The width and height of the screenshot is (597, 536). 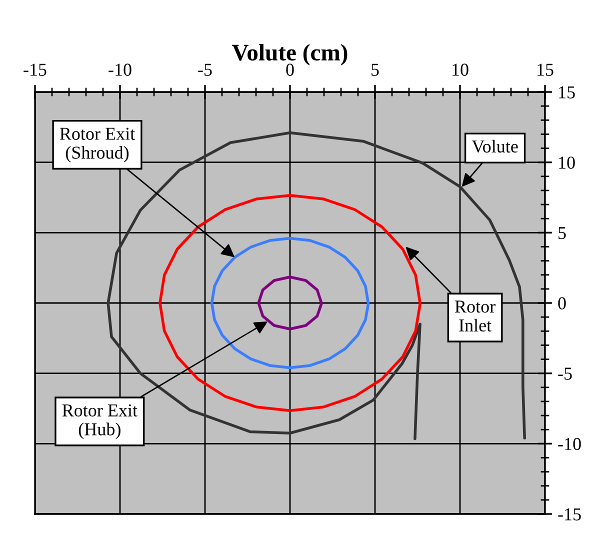 What do you see at coordinates (120, 70) in the screenshot?
I see `x-tick-label: -10` at bounding box center [120, 70].